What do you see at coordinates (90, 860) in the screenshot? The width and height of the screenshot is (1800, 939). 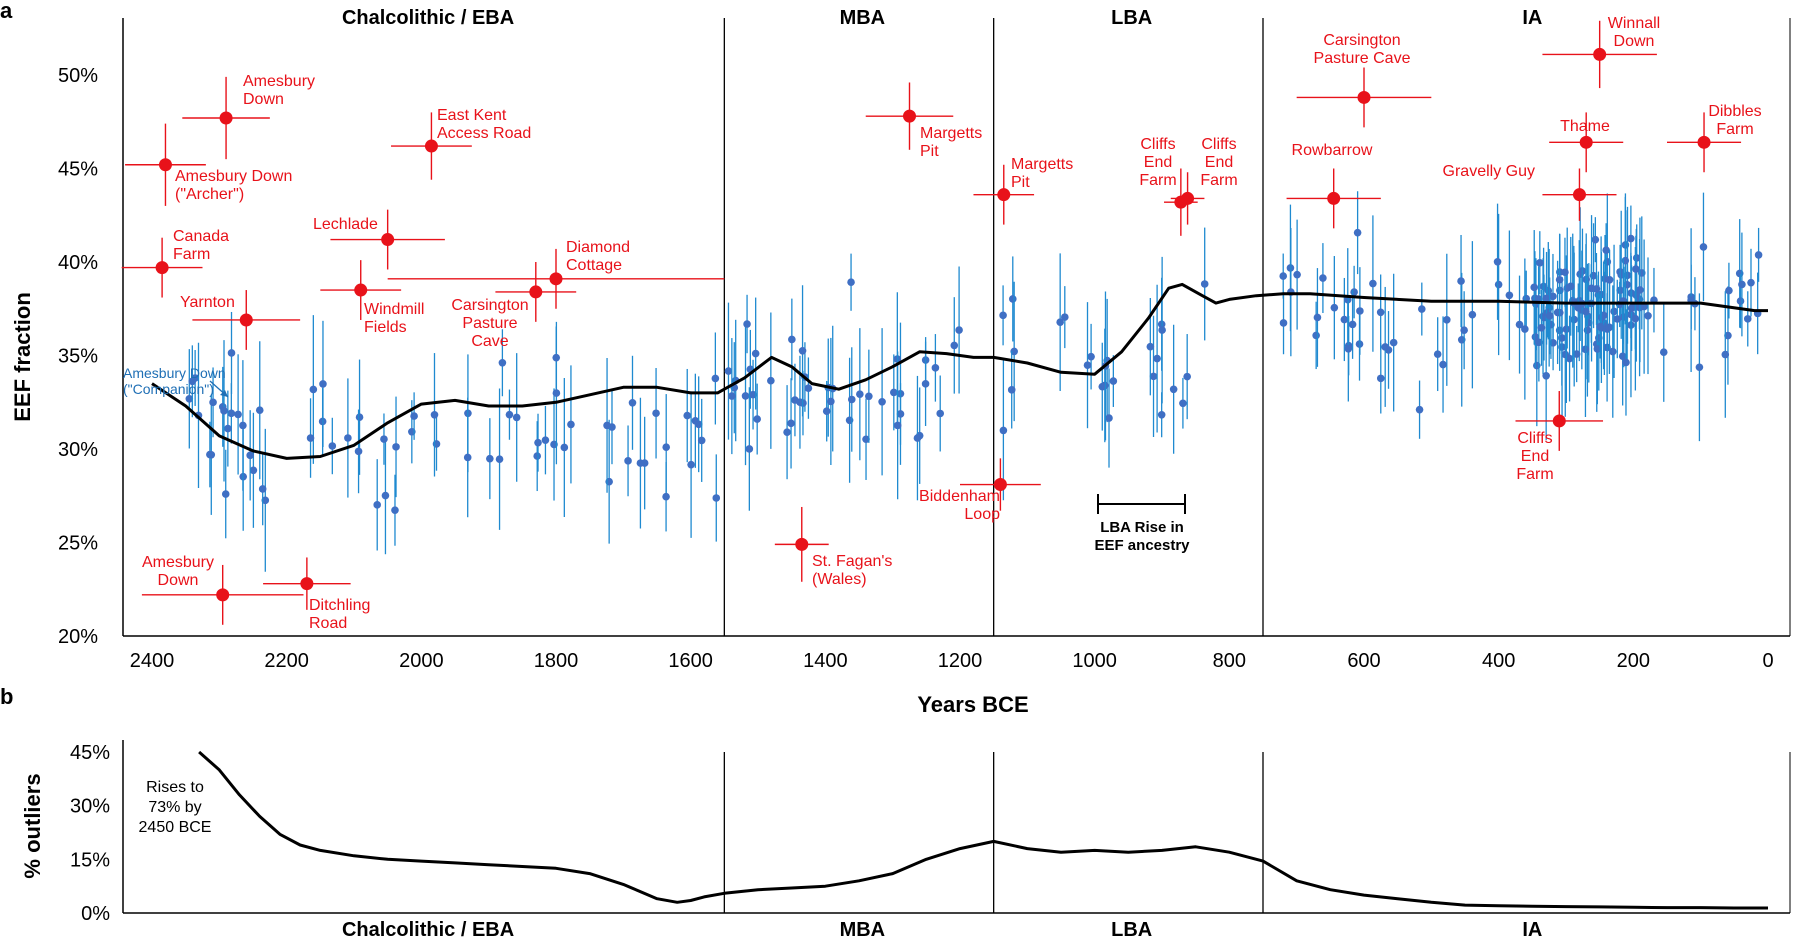 I see `y-tick-b-1: 15%` at bounding box center [90, 860].